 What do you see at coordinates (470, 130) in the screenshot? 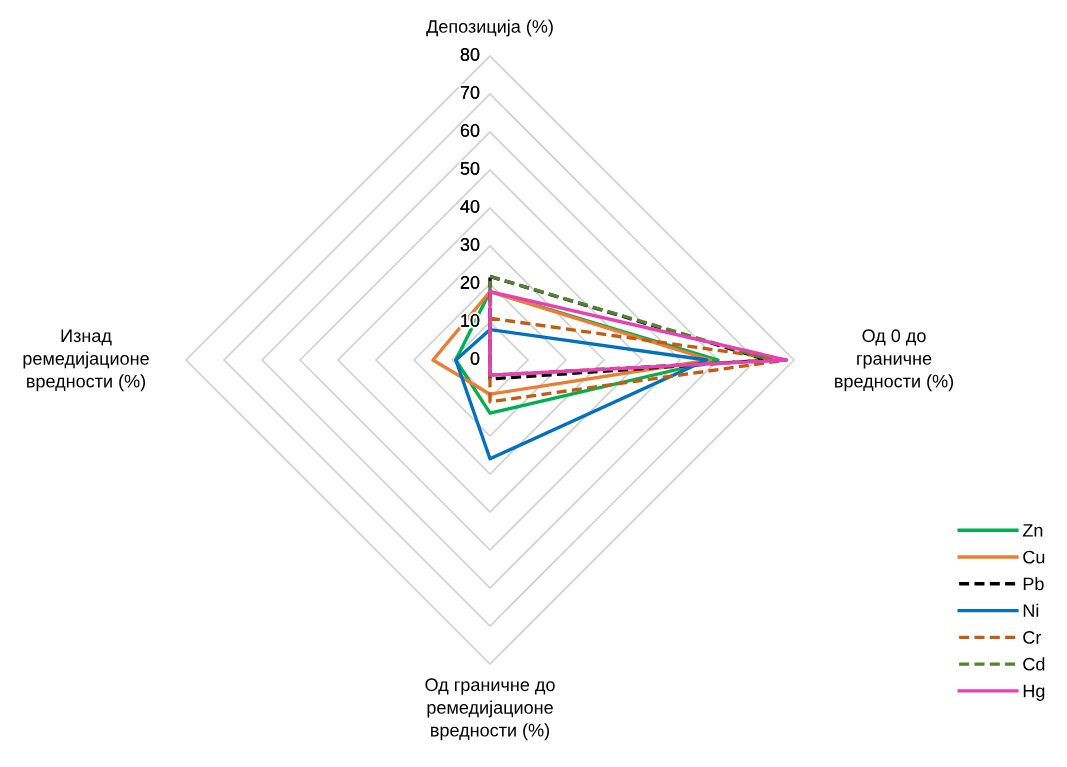
I see `y-tick-label: 60` at bounding box center [470, 130].